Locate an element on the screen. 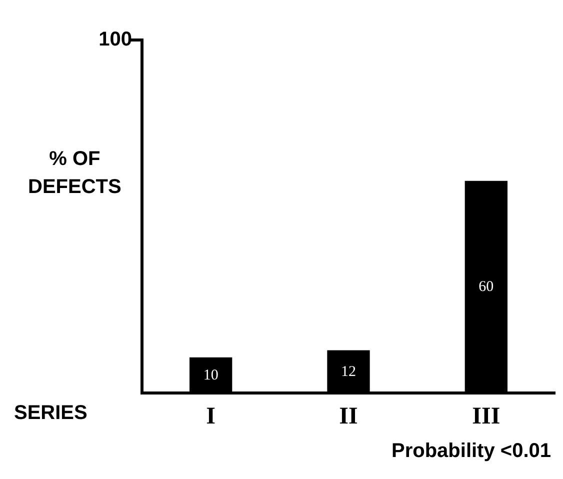 Image resolution: width=563 pixels, height=479 pixels. data-label: 60 is located at coordinates (486, 287).